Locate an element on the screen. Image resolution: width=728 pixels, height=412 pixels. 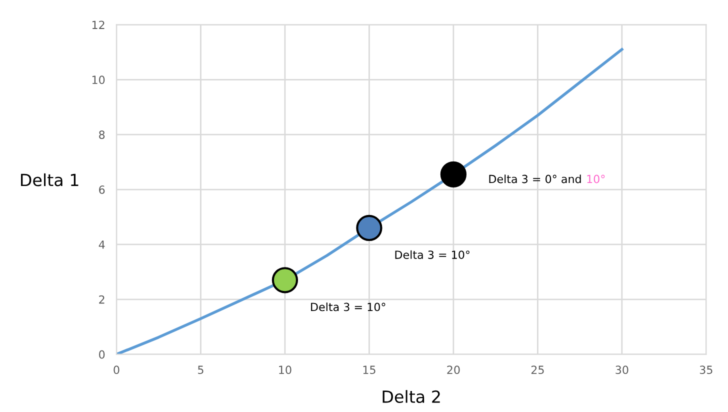
x-axis-title: Delta 2 is located at coordinates (411, 396).